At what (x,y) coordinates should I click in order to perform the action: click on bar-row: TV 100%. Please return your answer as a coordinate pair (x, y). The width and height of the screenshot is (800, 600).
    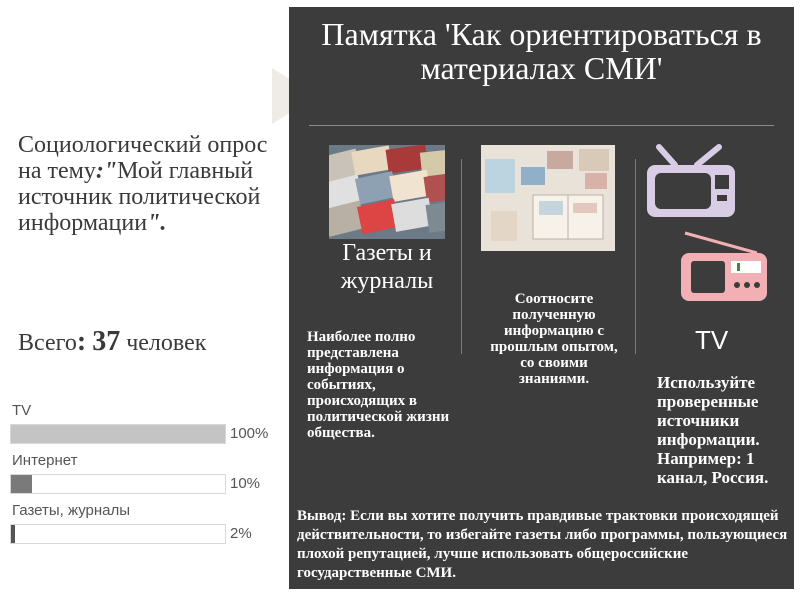
    Looking at the image, I should click on (148, 427).